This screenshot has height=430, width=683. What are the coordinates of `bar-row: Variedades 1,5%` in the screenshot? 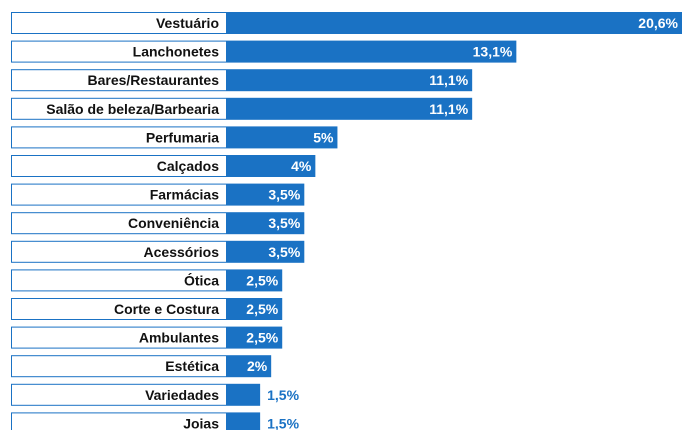 It's located at (155, 394).